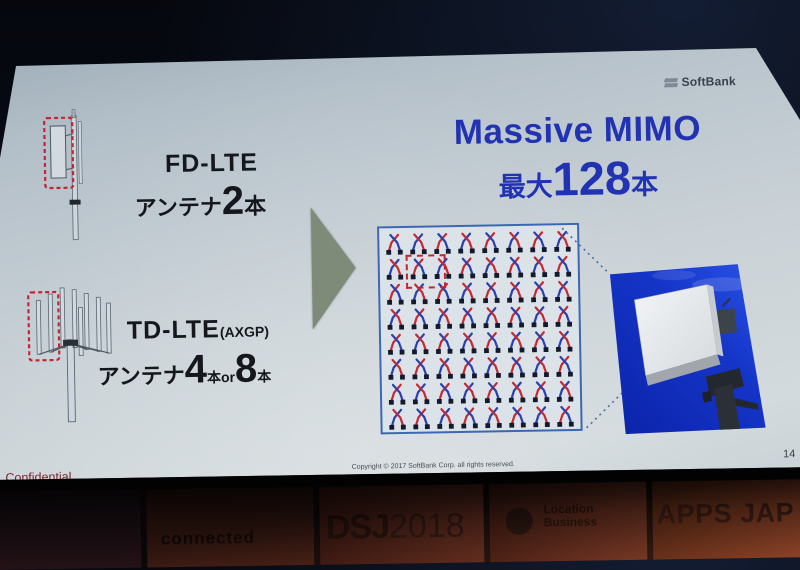 Image resolution: width=800 pixels, height=570 pixels. Describe the element at coordinates (71, 529) in the screenshot. I see `stage-panel-dark` at that location.